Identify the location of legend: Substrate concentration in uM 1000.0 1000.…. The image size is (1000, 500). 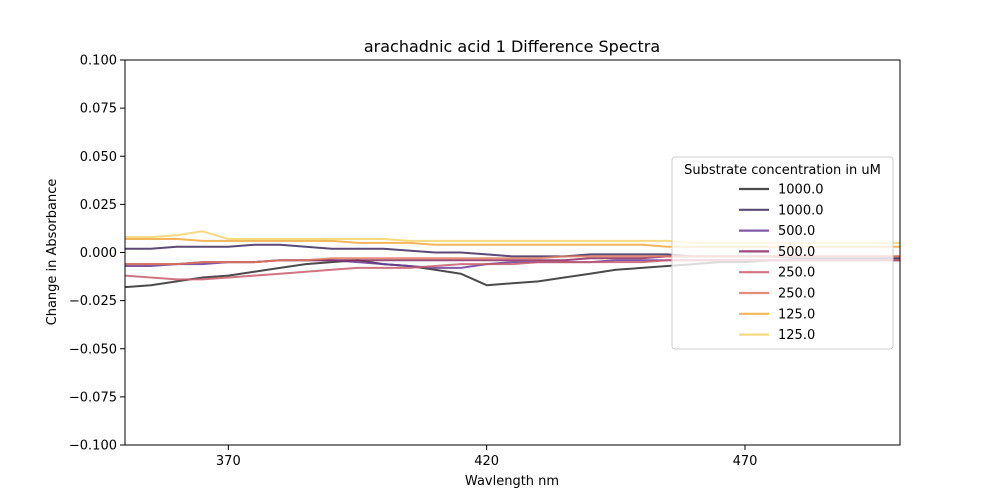
(782, 253).